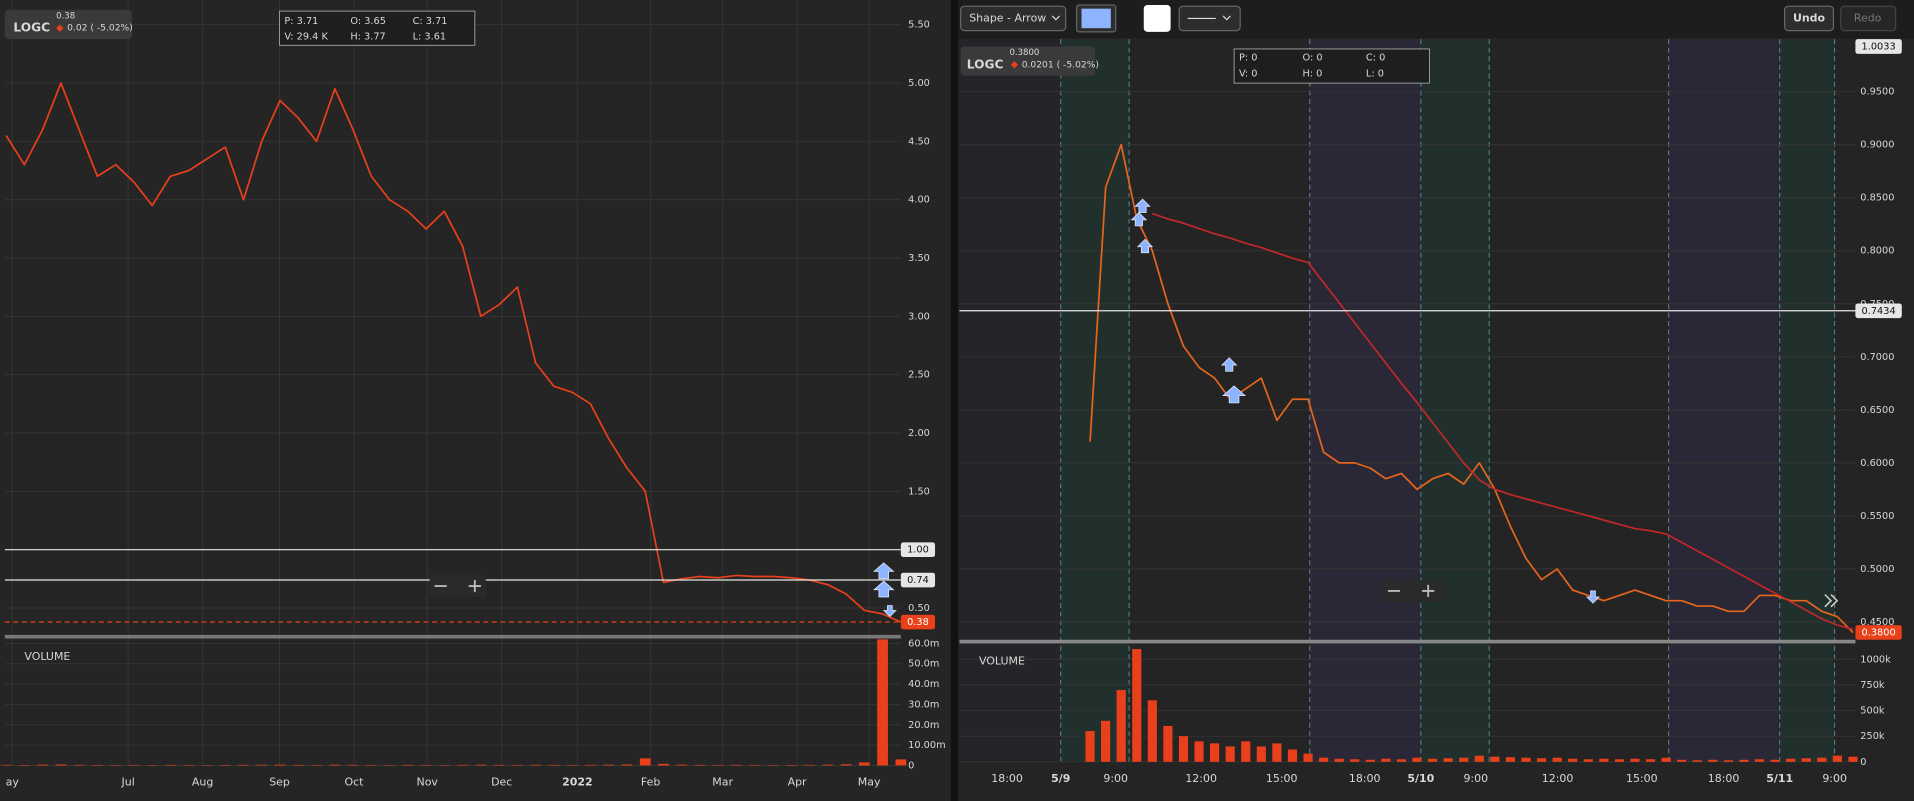 This screenshot has width=1914, height=801. What do you see at coordinates (919, 608) in the screenshot?
I see `y-tick-label: 0.50` at bounding box center [919, 608].